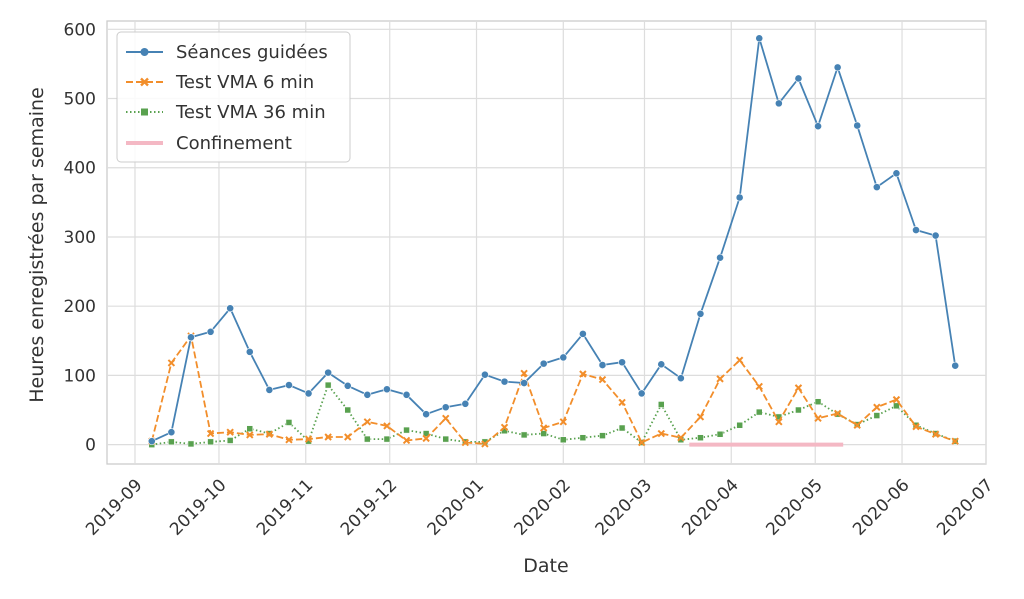  Describe the element at coordinates (37, 245) in the screenshot. I see `y-axis-label: Heures enregistrées par semaine` at that location.